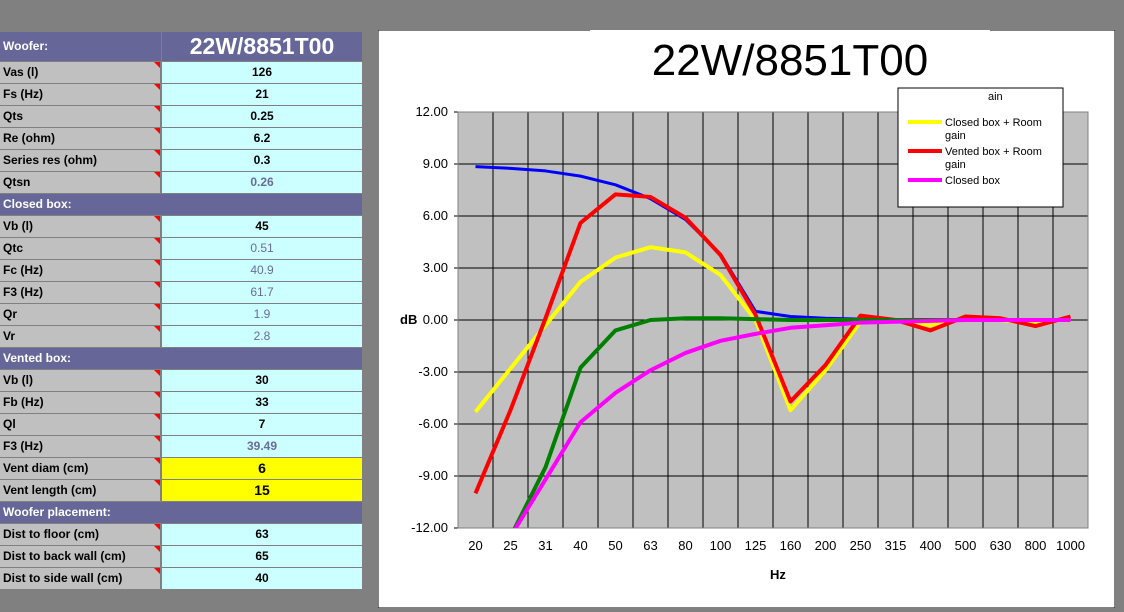 The width and height of the screenshot is (1124, 612). Describe the element at coordinates (262, 578) in the screenshot. I see `row-value: 40` at that location.